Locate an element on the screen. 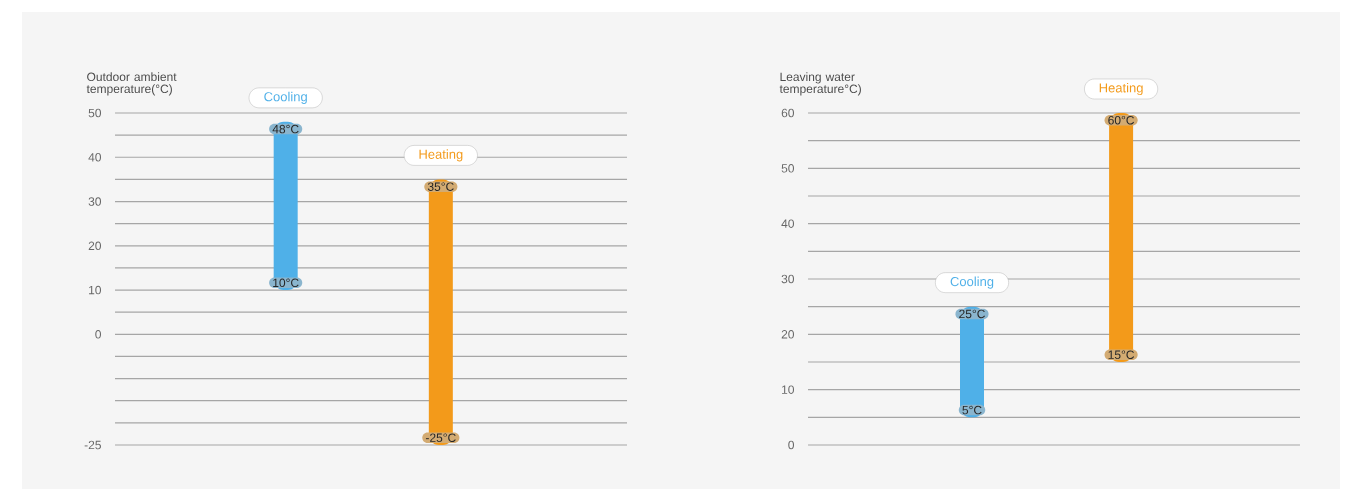 This screenshot has width=1357, height=489. y-tick-label: 60 is located at coordinates (788, 113).